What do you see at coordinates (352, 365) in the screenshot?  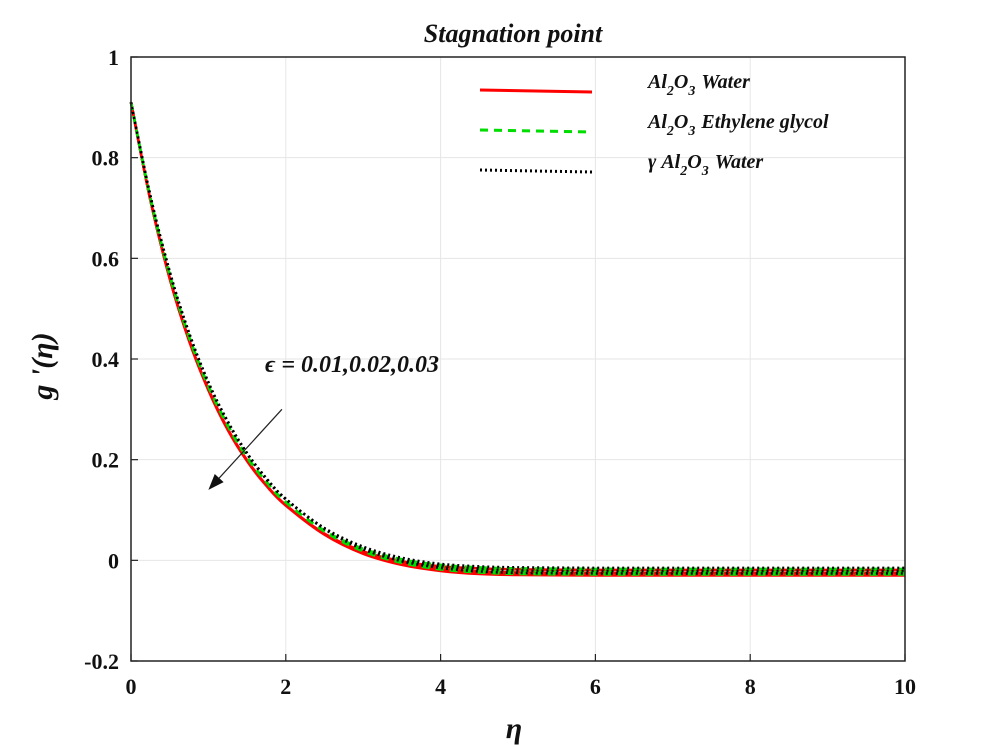 I see `annotation-text: ϵ = 0.01,0.02,0.03` at bounding box center [352, 365].